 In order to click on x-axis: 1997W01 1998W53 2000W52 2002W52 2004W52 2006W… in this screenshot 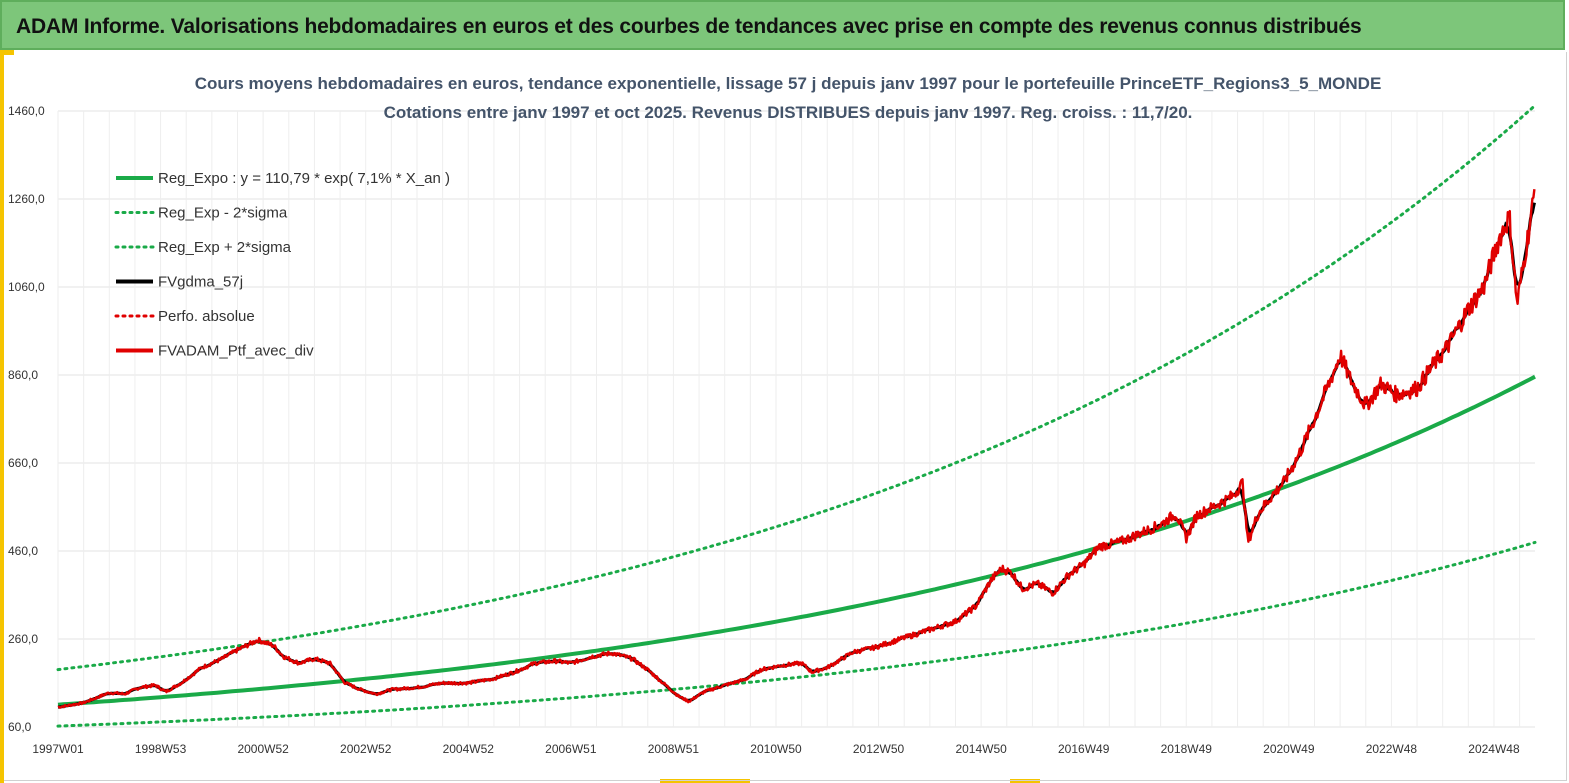, I will do `click(776, 749)`.